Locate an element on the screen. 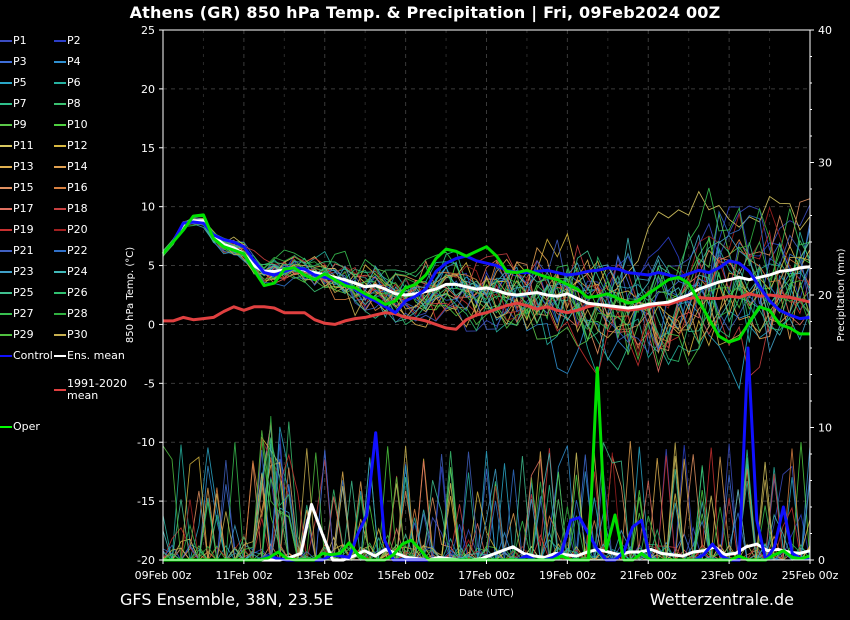 The image size is (850, 620). y2-tick-label: 20 is located at coordinates (825, 295).